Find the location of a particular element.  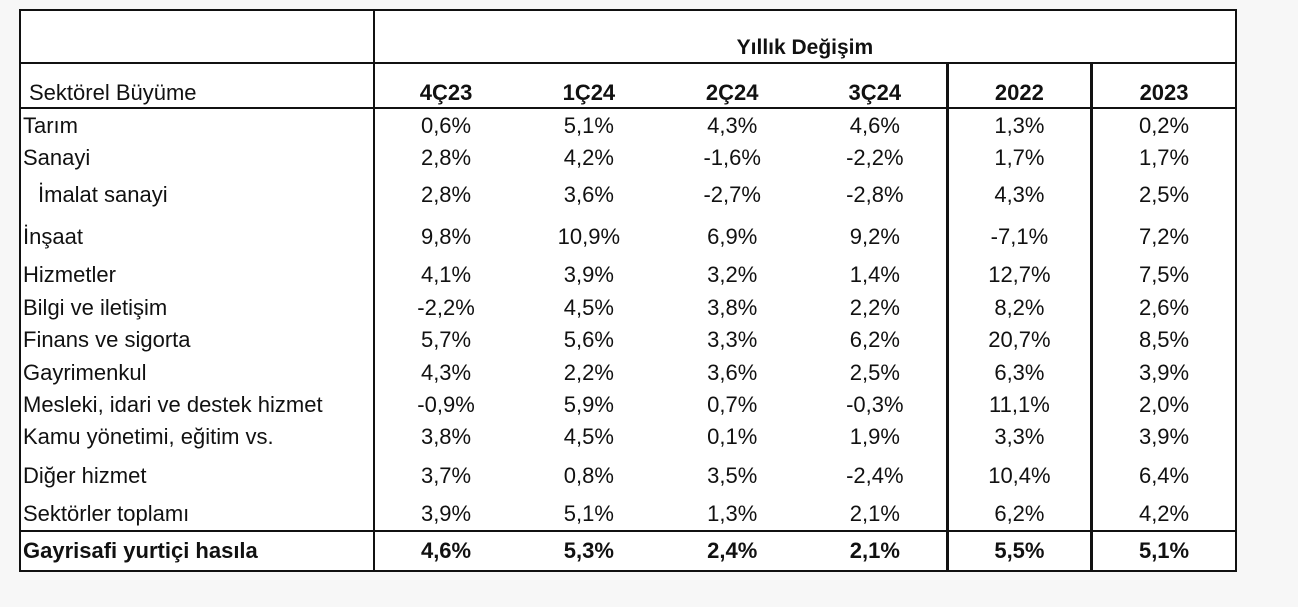

table-row: Tarım 0,6% 5,1% 4,3% 4,6% 1,3% 0,2% is located at coordinates (628, 125).